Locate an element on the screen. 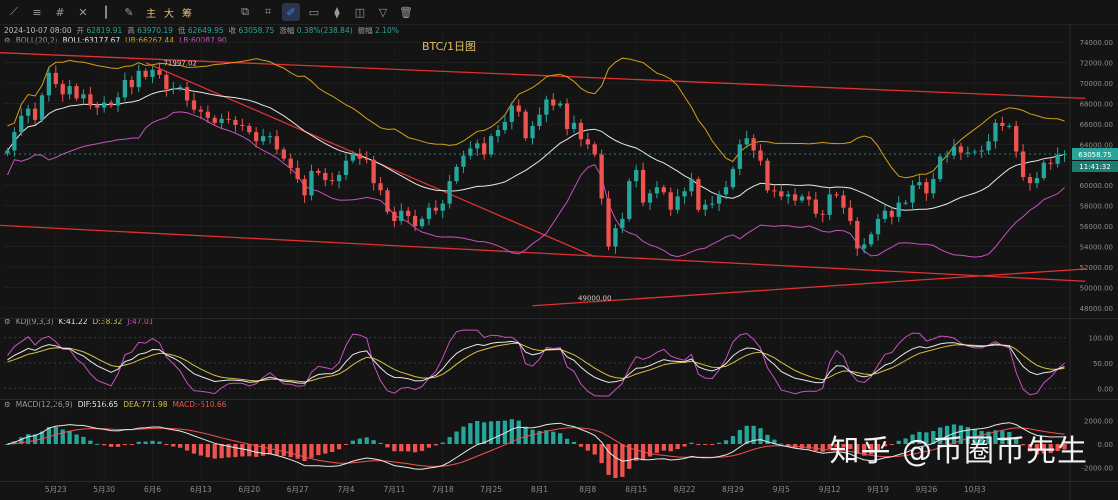 The width and height of the screenshot is (1118, 500). date-tick-label: 9月26 is located at coordinates (926, 489).